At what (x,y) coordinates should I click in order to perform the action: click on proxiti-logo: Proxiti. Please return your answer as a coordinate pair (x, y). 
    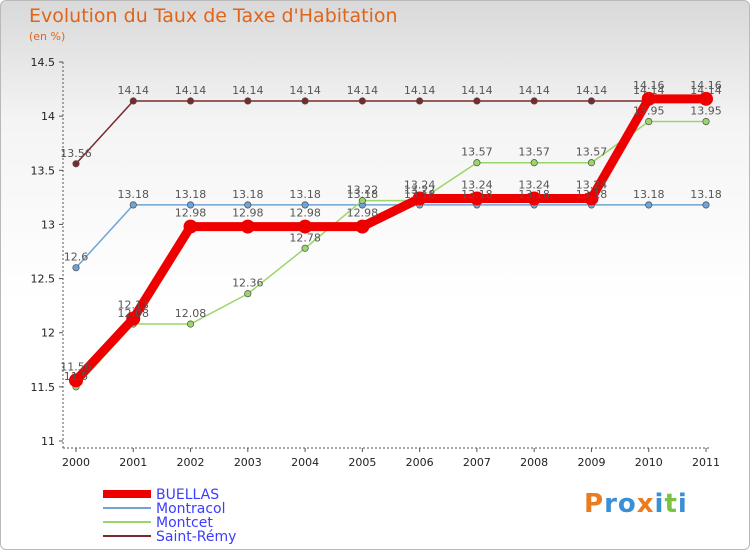
    Looking at the image, I should click on (636, 504).